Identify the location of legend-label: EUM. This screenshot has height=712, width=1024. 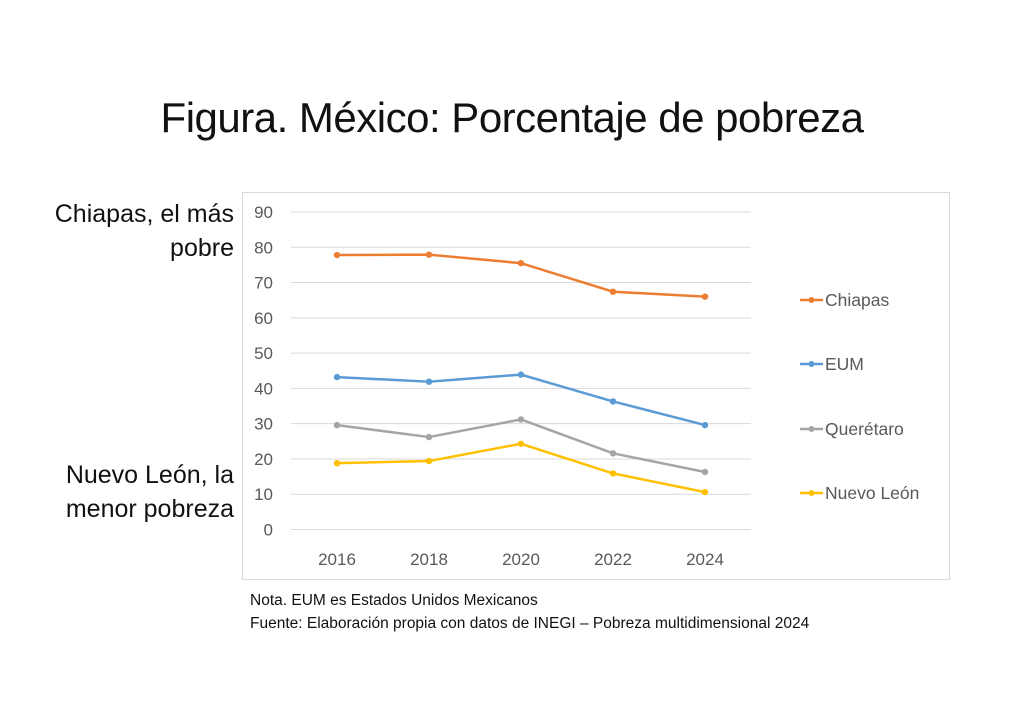
(844, 364).